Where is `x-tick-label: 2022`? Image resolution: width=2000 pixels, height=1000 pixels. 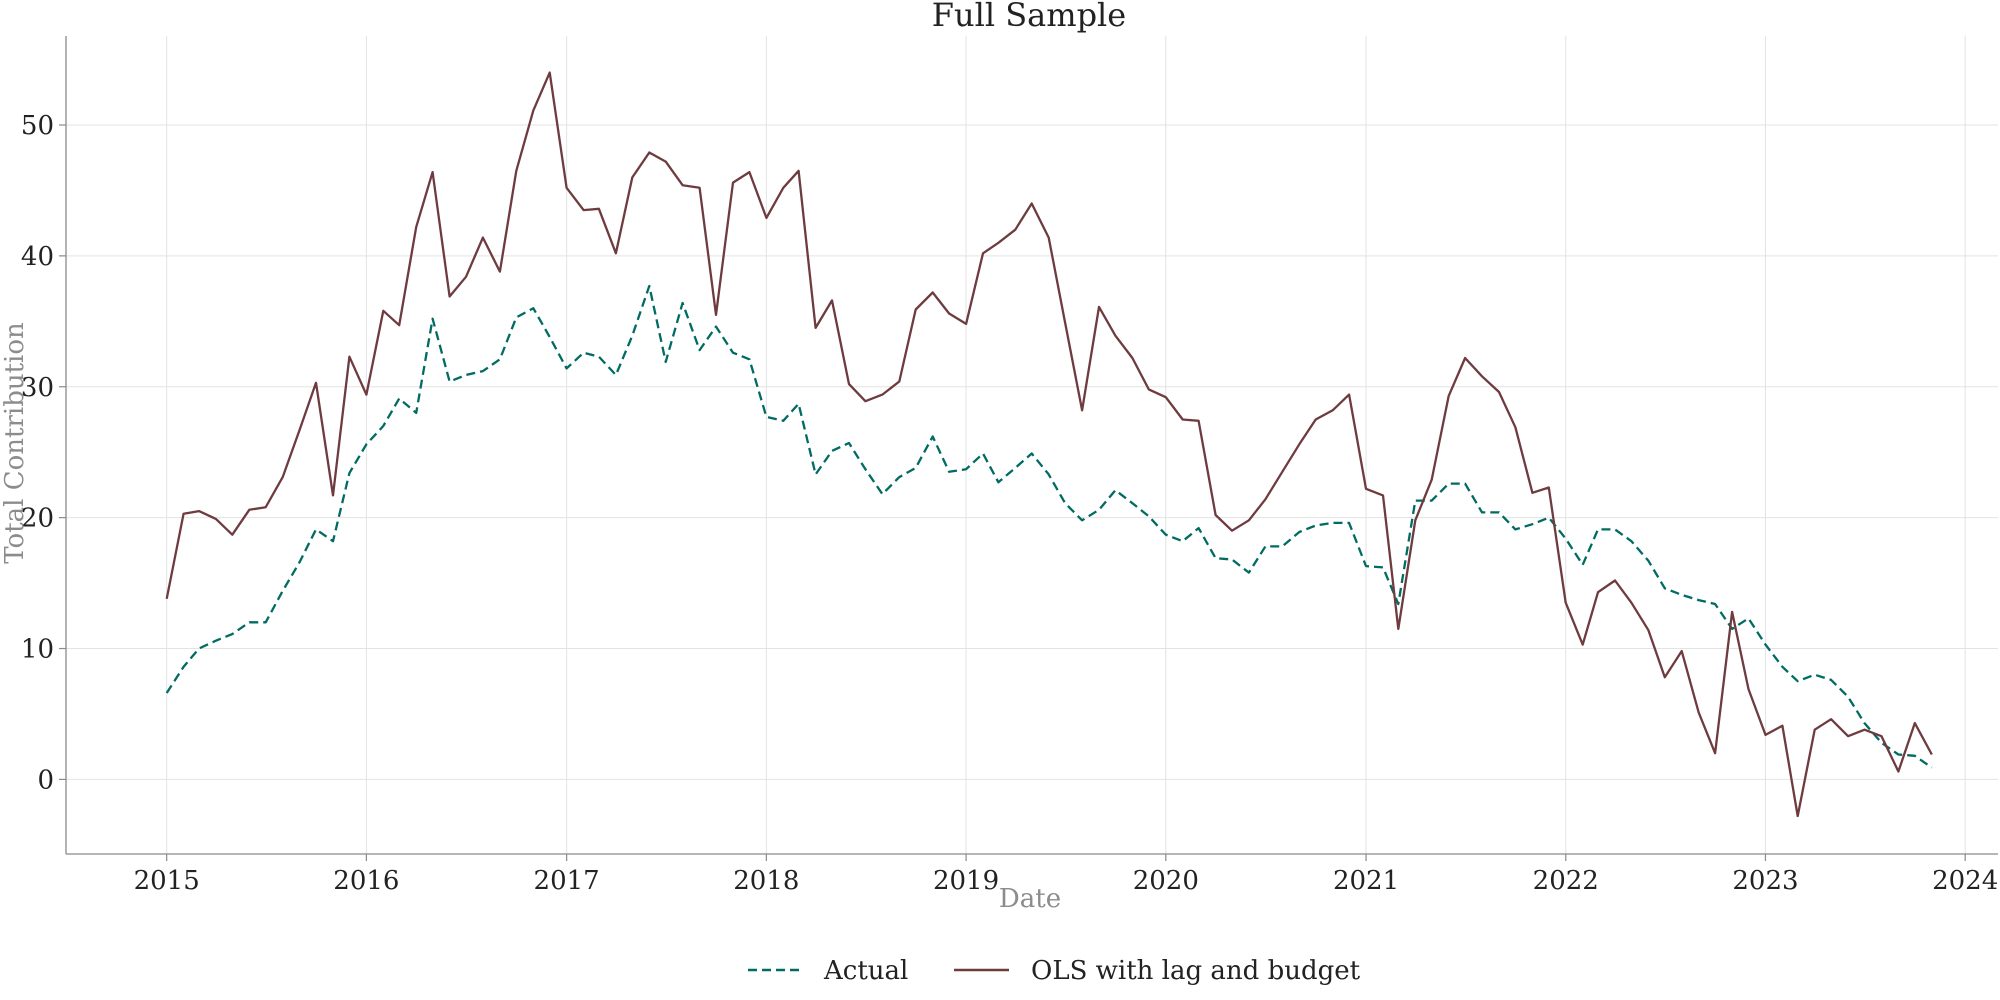 x-tick-label: 2022 is located at coordinates (1566, 881).